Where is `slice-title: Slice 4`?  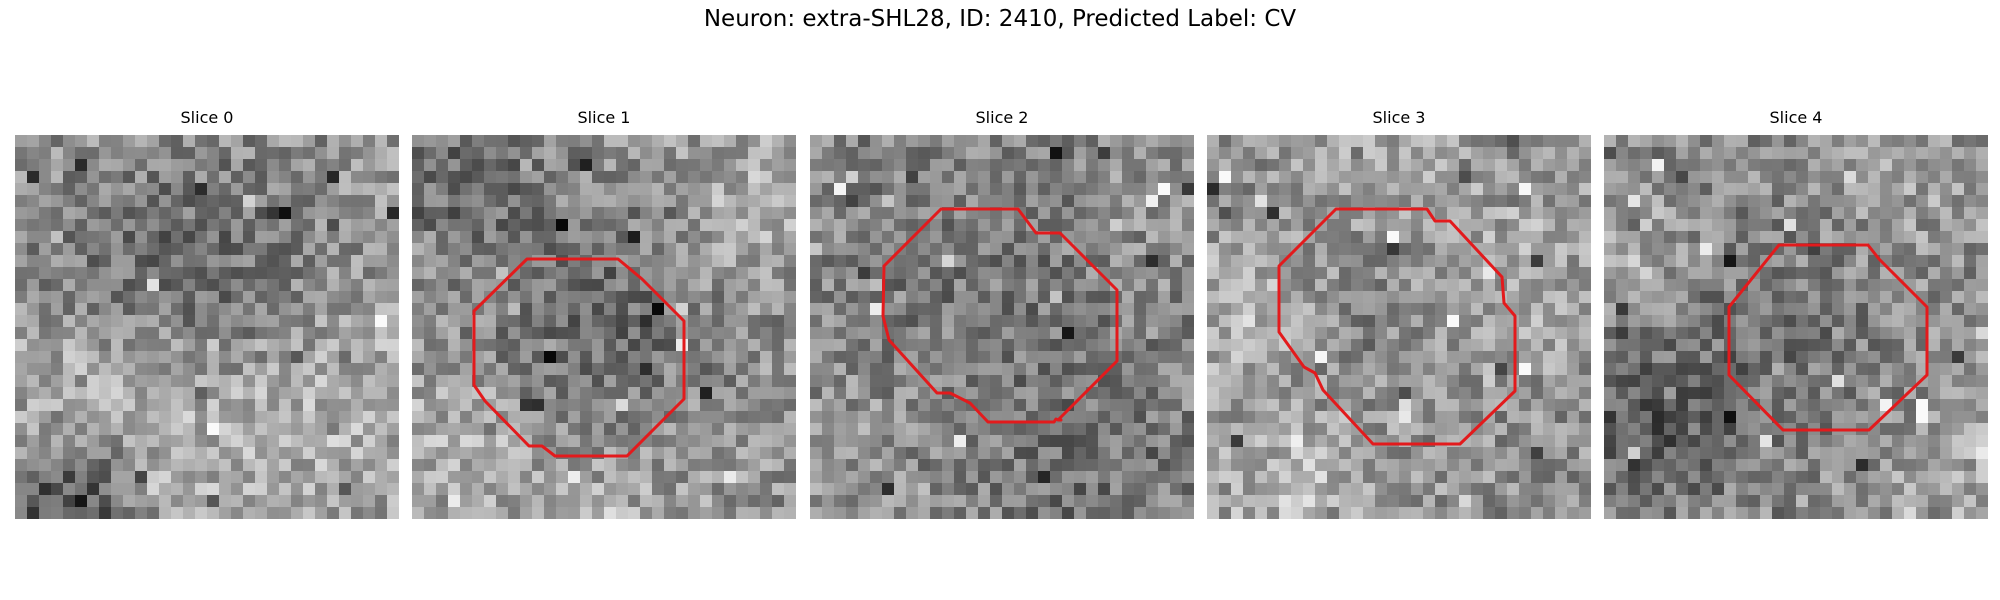 slice-title: Slice 4 is located at coordinates (1796, 117).